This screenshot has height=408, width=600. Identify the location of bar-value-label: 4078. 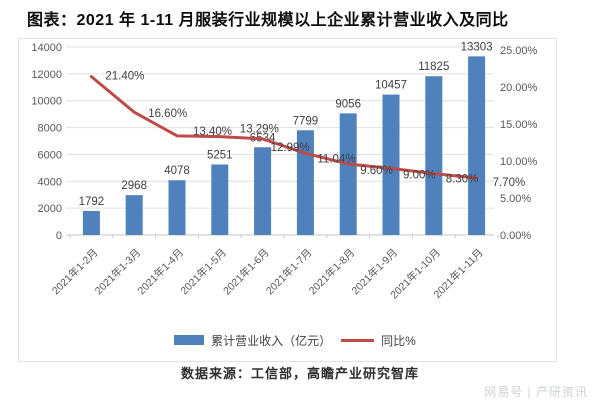
(177, 171).